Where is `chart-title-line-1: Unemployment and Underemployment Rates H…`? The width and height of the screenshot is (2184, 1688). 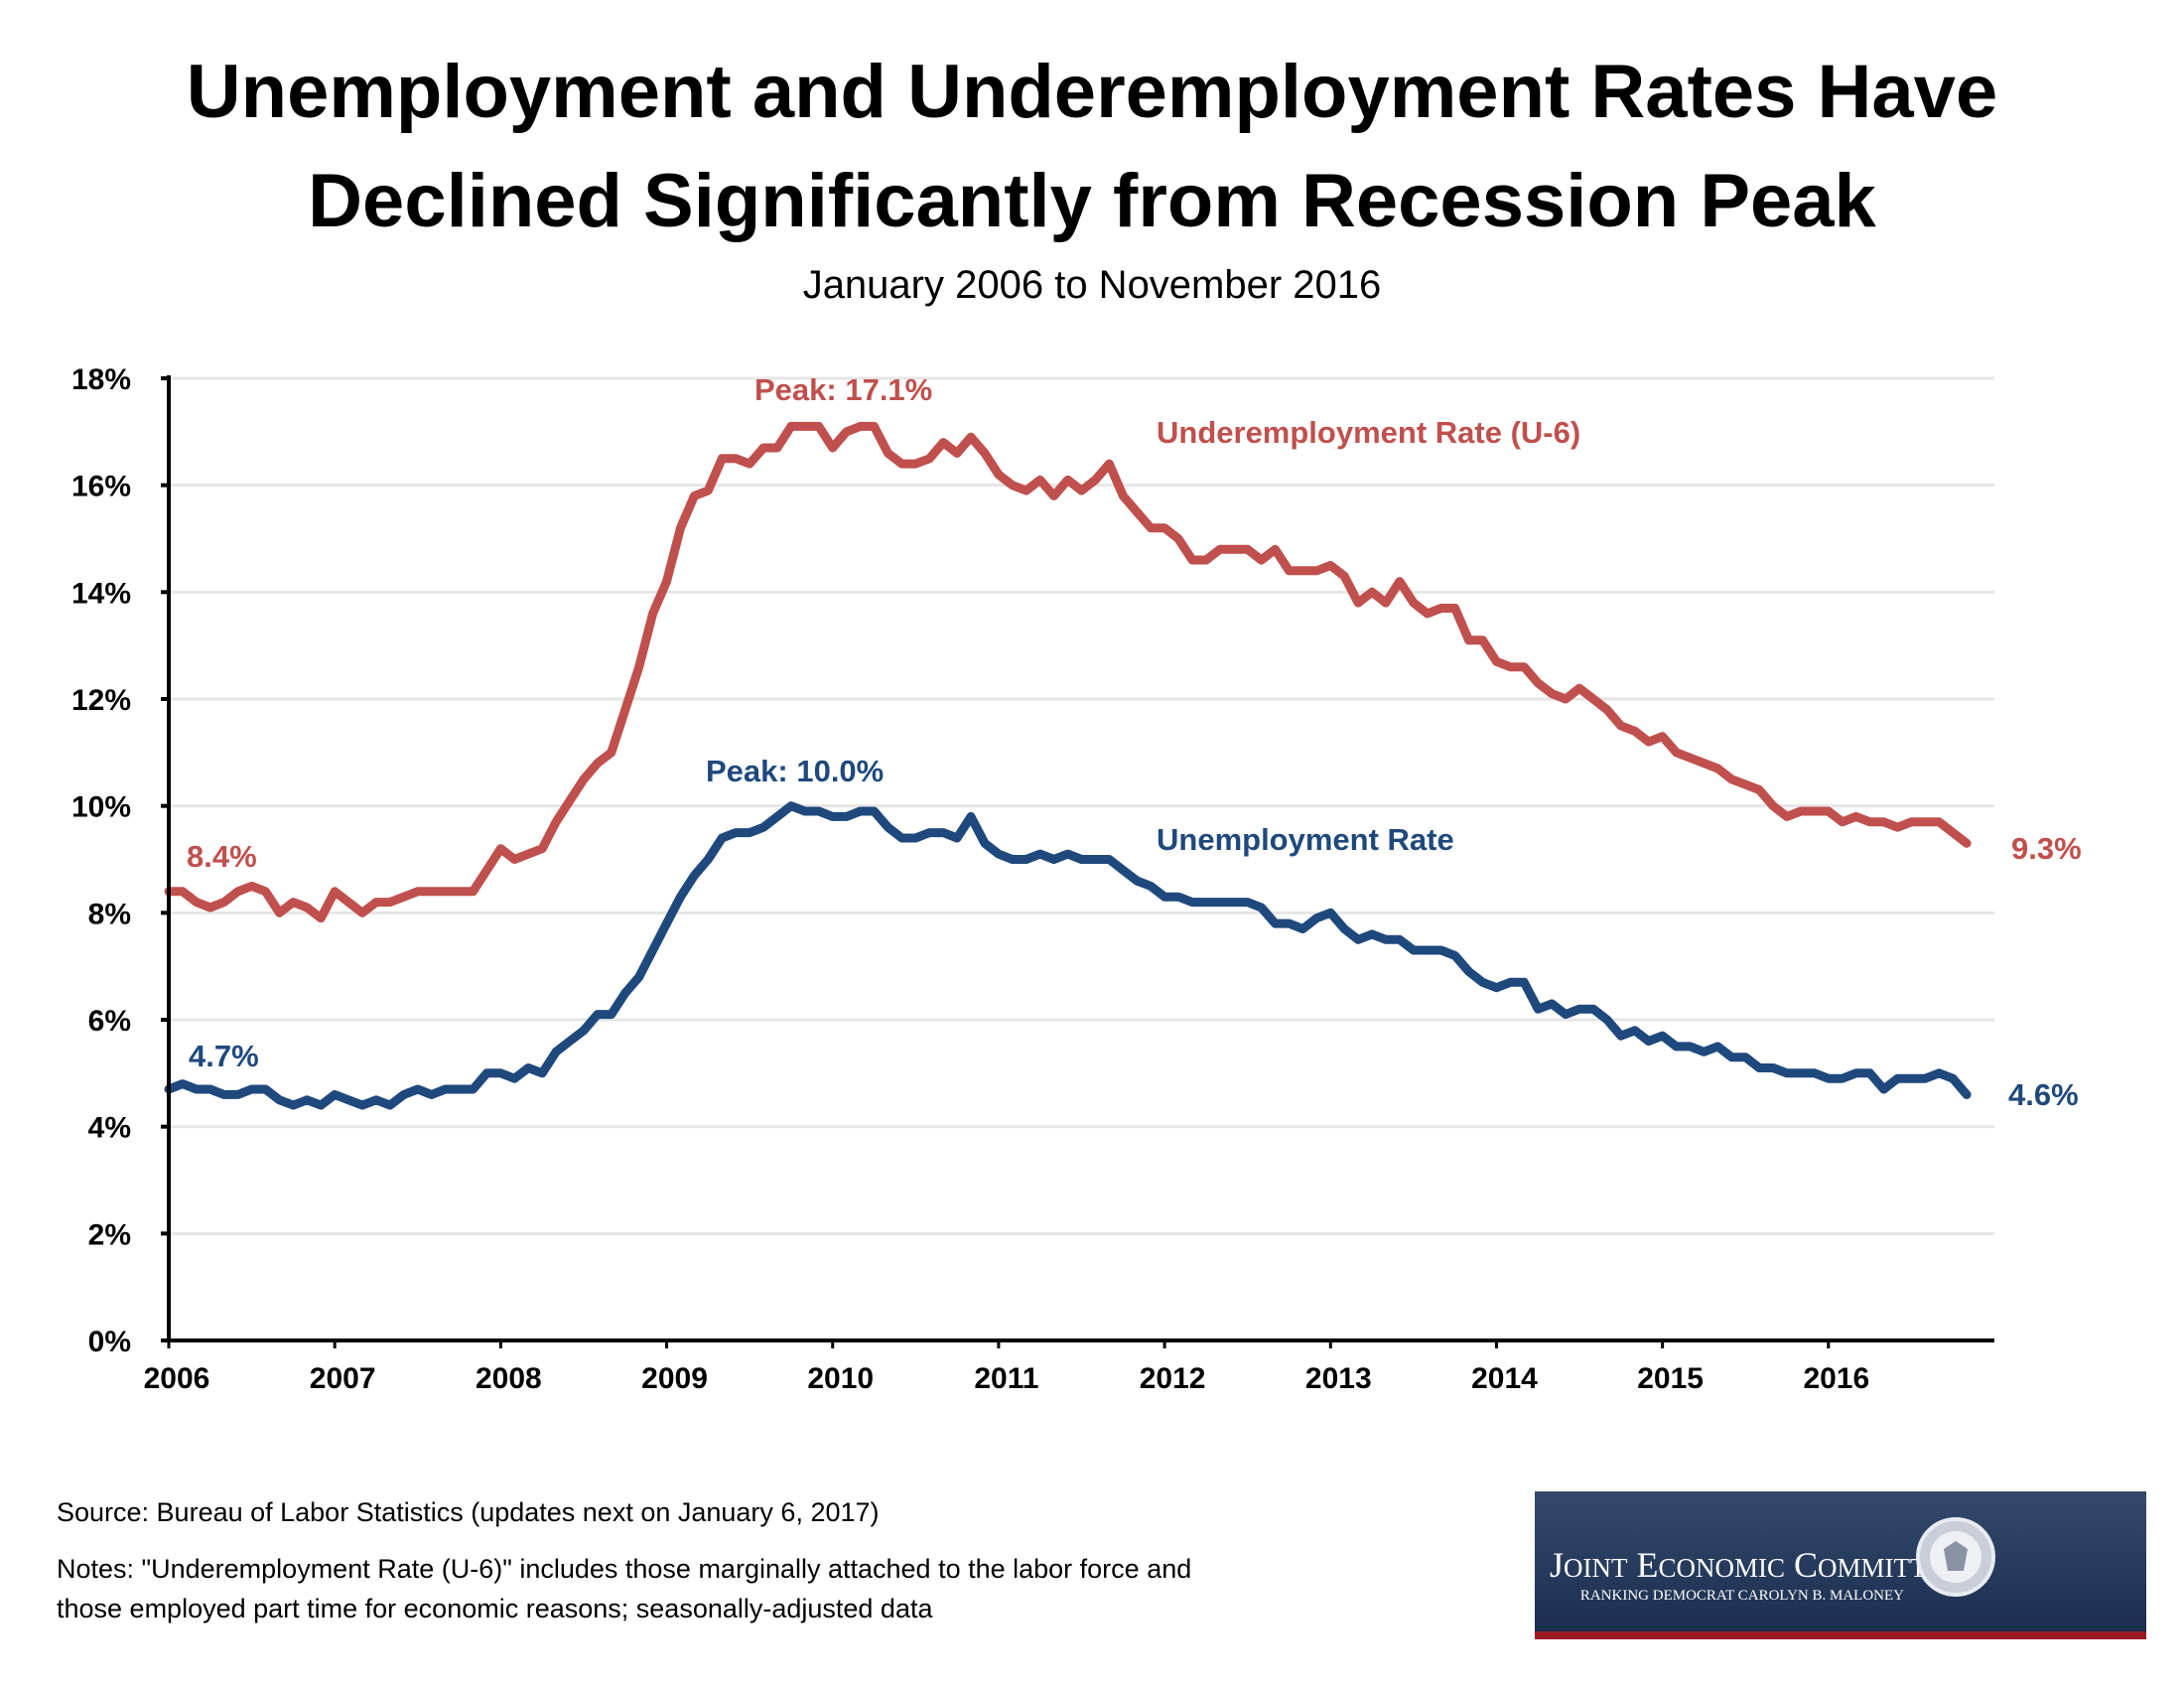
chart-title-line-1: Unemployment and Underemployment Rates H… is located at coordinates (1092, 92).